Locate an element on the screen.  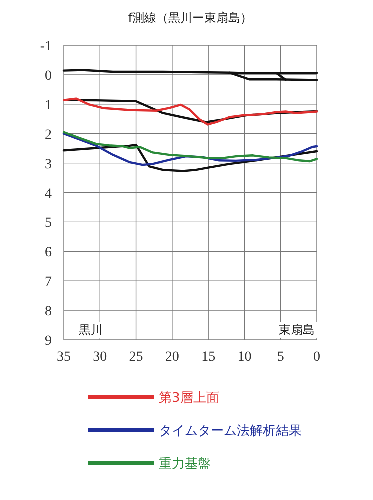
y-tick-label: 5 is located at coordinates (48, 224).